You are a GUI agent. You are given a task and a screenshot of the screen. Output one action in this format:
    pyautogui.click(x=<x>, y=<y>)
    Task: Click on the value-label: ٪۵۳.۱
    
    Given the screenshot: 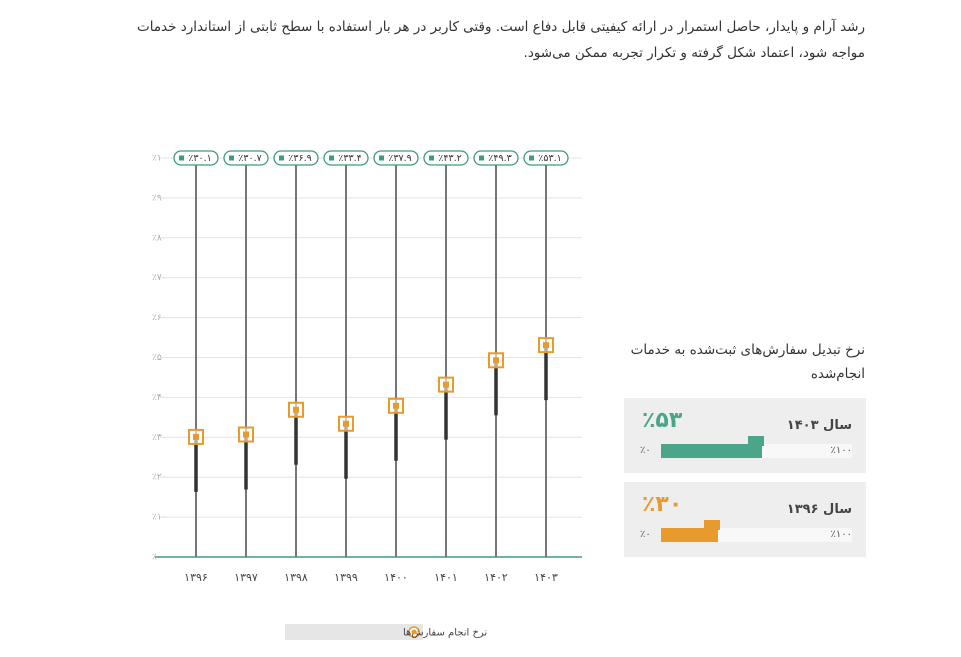 What is the action you would take?
    pyautogui.click(x=549, y=158)
    